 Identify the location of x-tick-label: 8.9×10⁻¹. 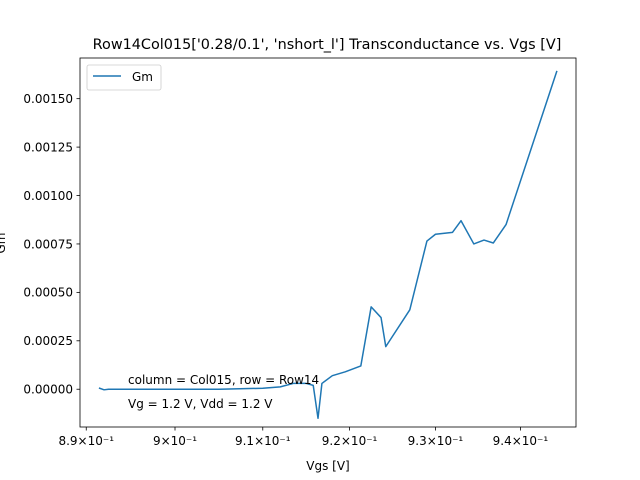
(86, 441).